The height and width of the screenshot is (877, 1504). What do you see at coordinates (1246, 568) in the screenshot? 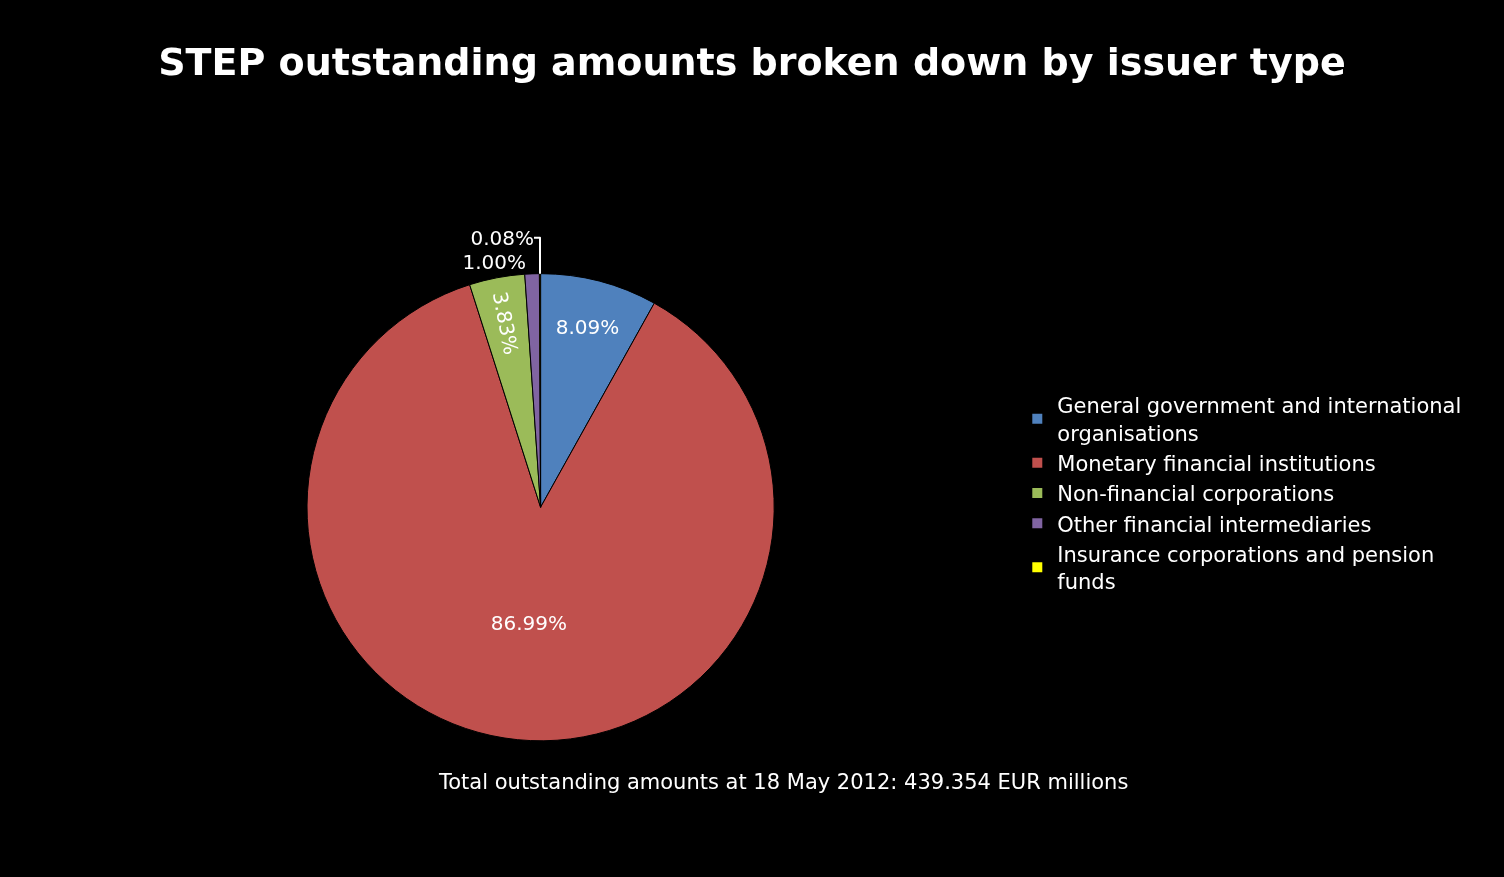
I see `legend-label: Insurance corporations and pension funds` at bounding box center [1246, 568].